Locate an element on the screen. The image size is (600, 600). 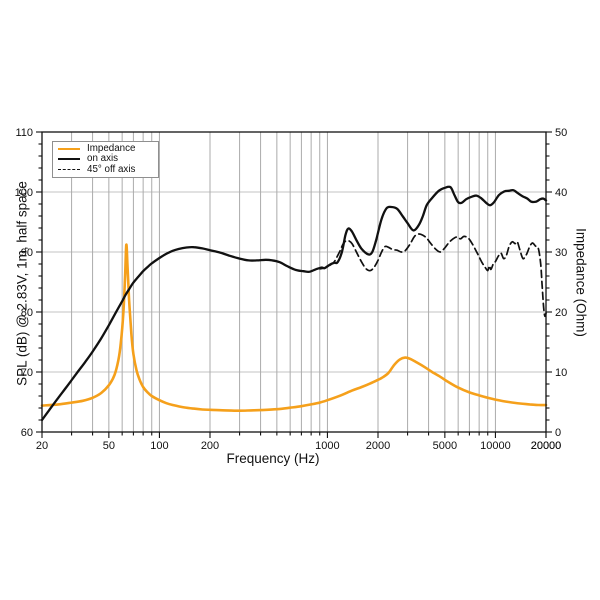
y-left-tick-label: 110 is located at coordinates (24, 133).